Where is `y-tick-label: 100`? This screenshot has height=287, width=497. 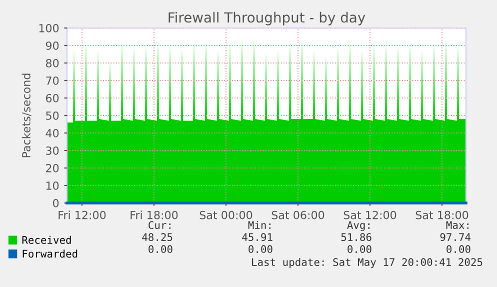 y-tick-label: 100 is located at coordinates (49, 28).